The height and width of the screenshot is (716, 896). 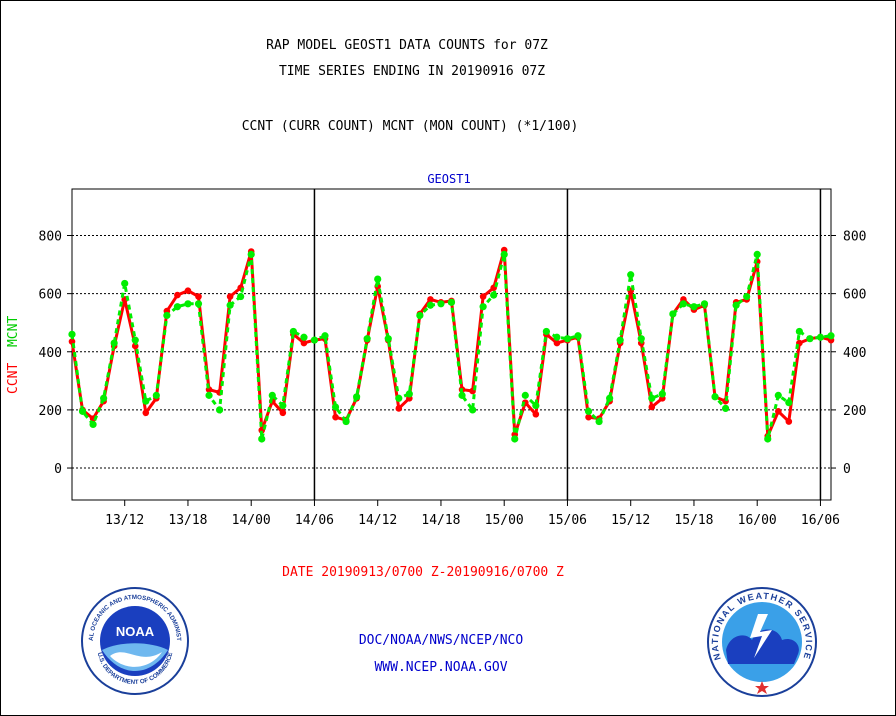 What do you see at coordinates (449, 179) in the screenshot?
I see `plot-title: GEOST1` at bounding box center [449, 179].